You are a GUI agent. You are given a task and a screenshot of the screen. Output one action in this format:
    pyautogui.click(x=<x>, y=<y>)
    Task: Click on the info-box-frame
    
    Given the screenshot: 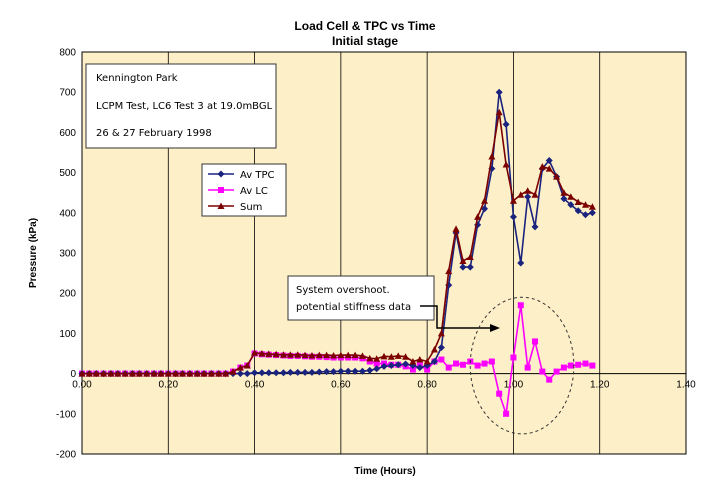 What is the action you would take?
    pyautogui.click(x=181, y=106)
    